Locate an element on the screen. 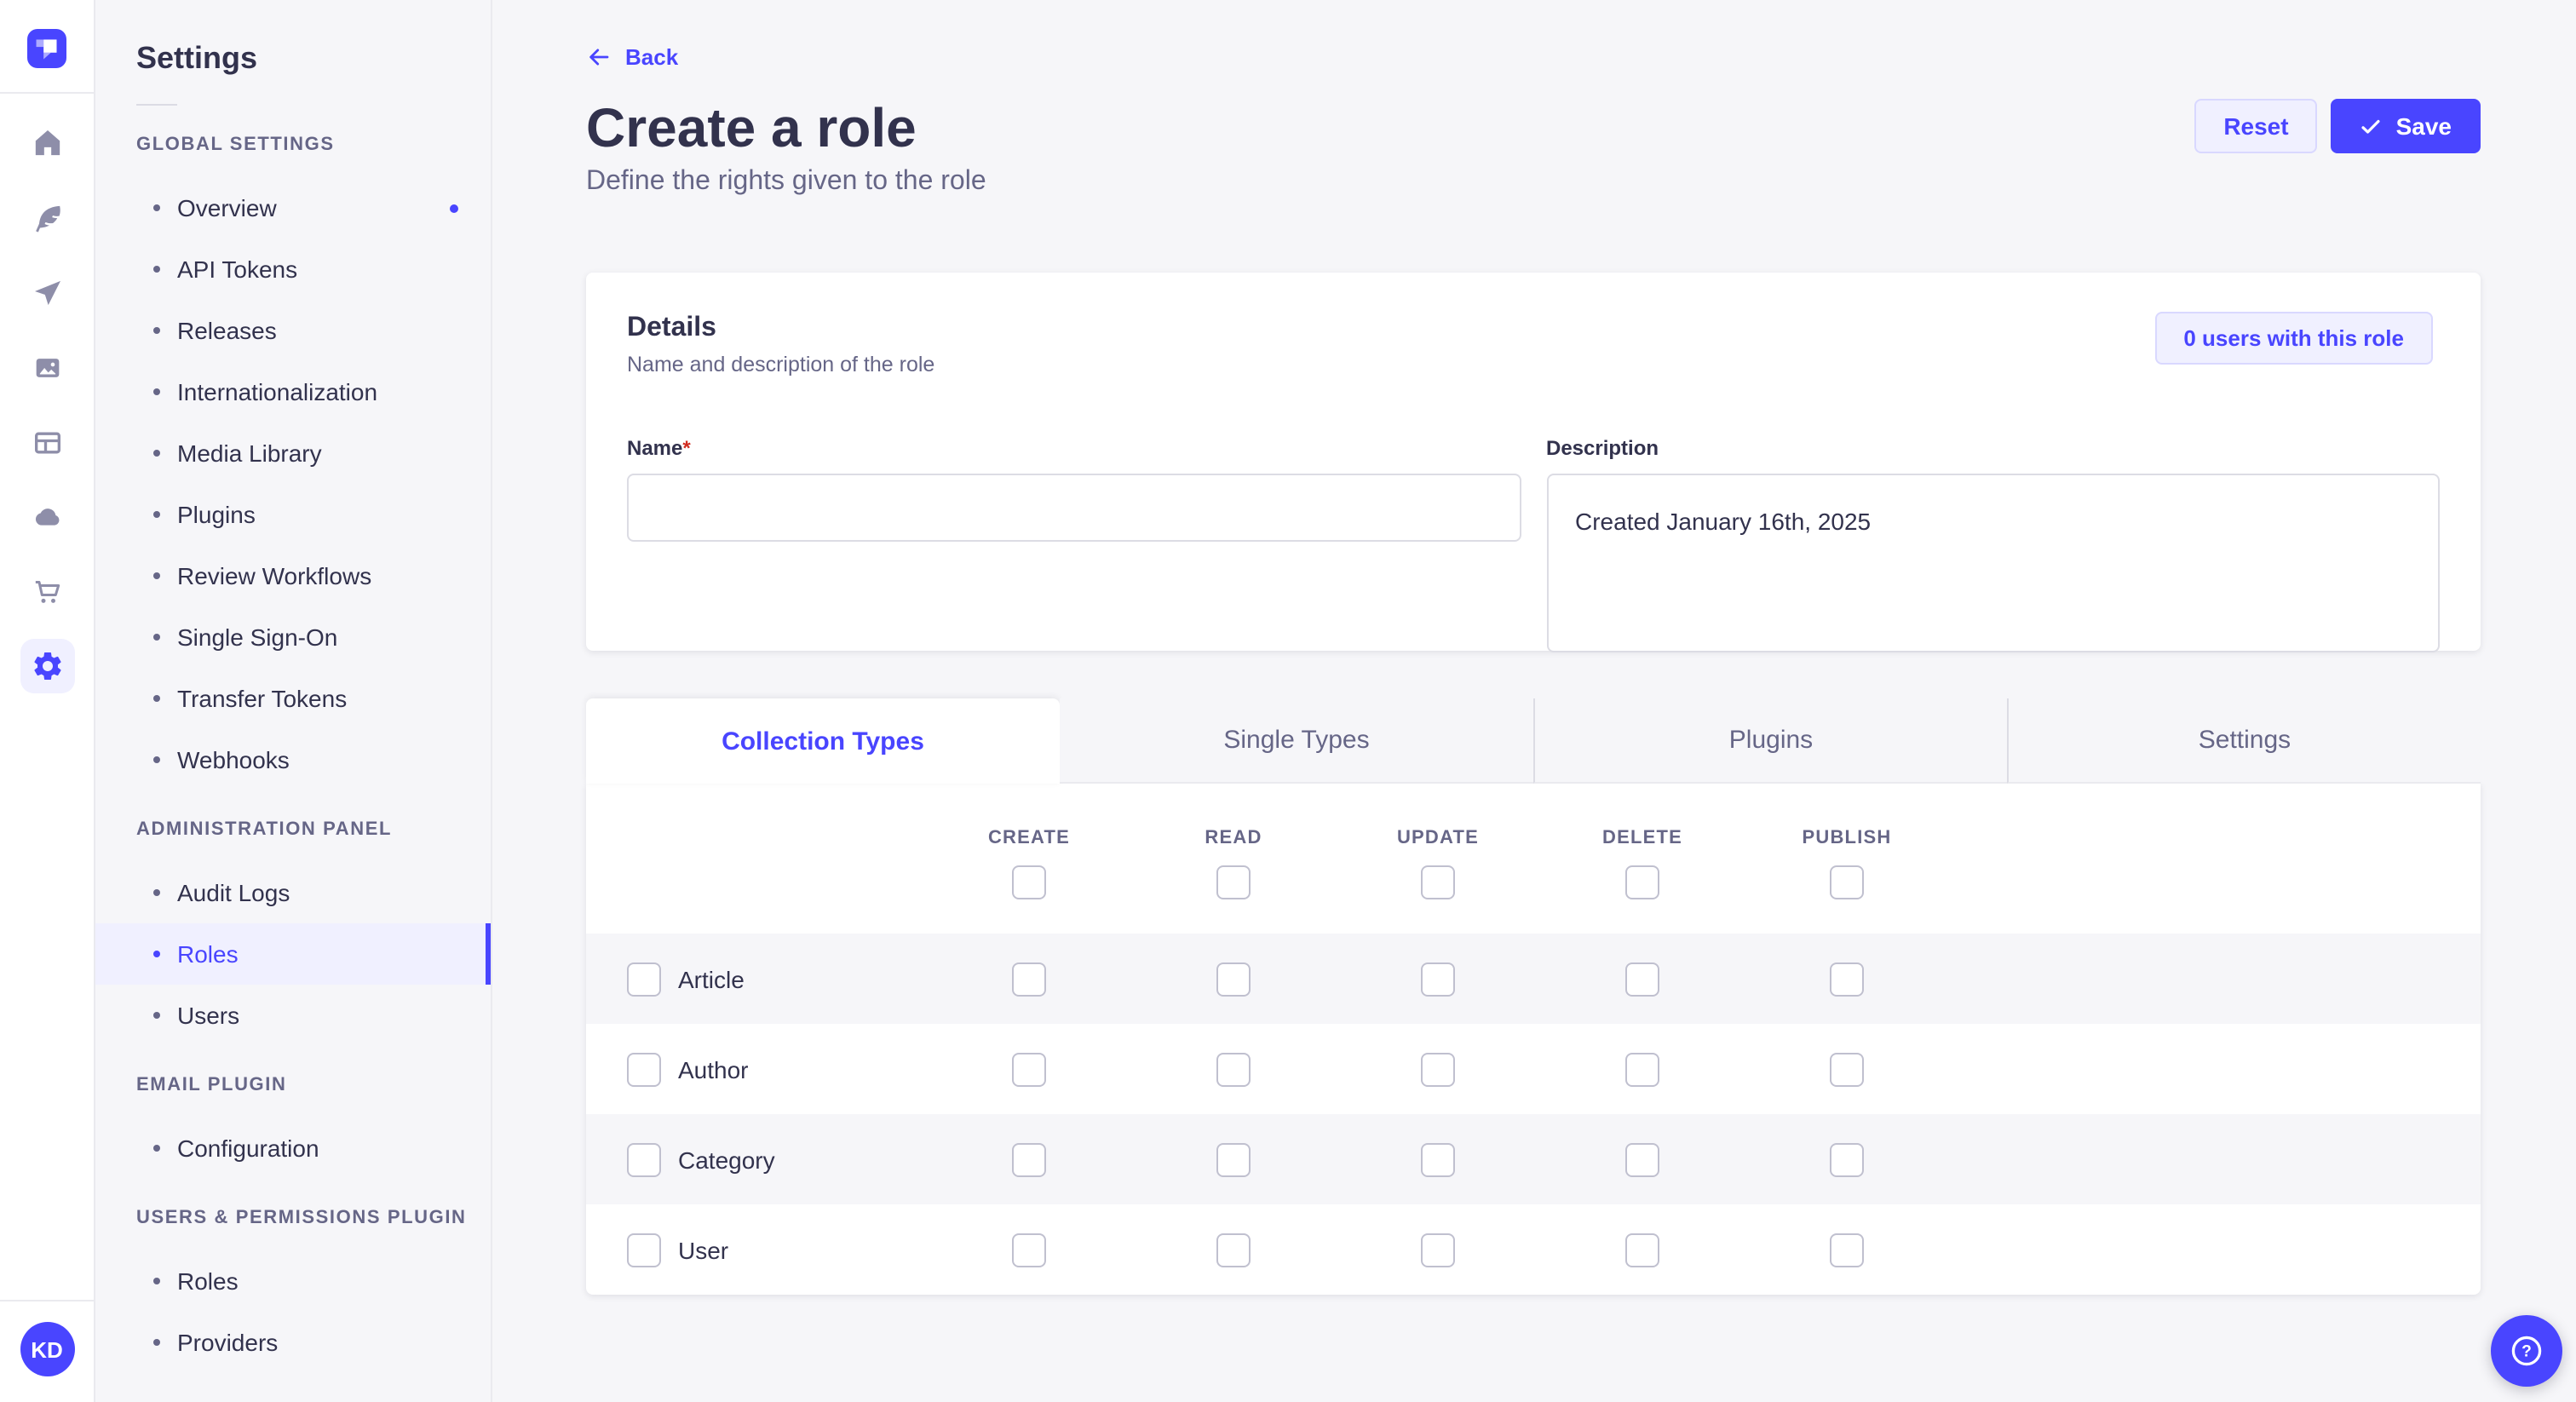  author-select-checkbox is located at coordinates (644, 1069).